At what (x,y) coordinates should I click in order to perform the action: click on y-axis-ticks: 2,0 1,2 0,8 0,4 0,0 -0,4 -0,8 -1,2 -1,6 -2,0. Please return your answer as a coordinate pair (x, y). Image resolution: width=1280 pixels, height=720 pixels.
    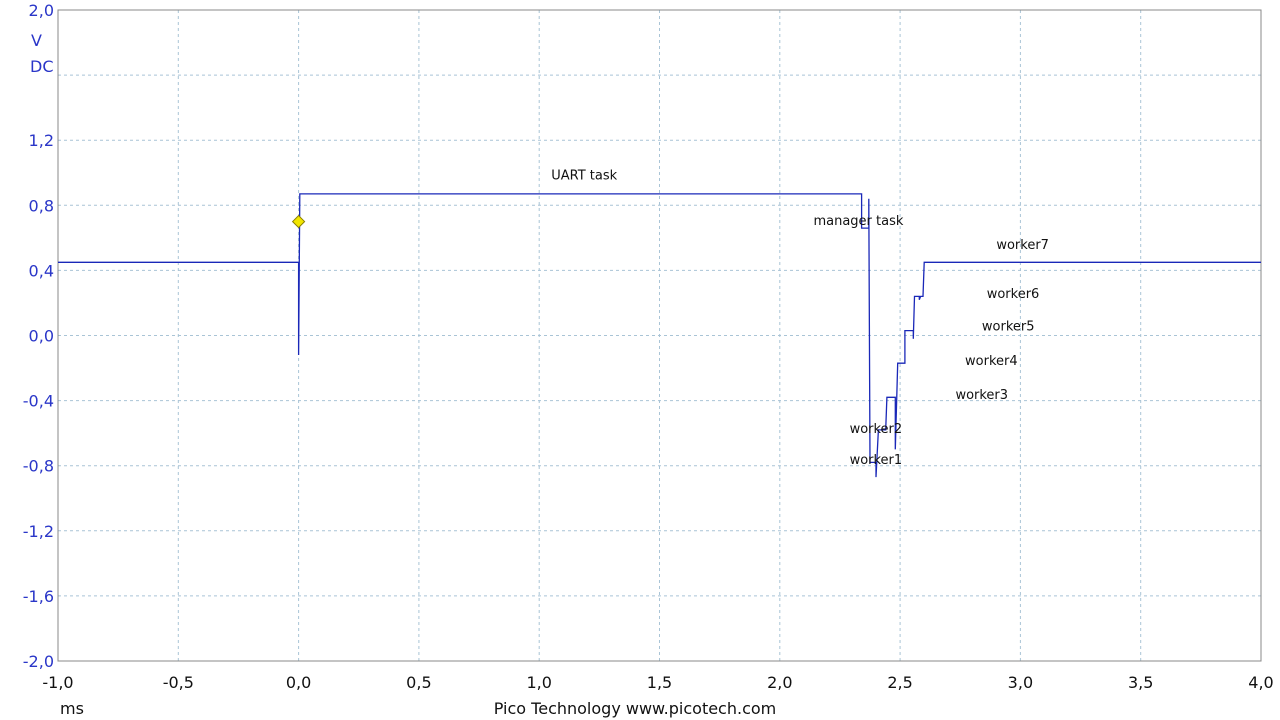
    Looking at the image, I should click on (38, 336).